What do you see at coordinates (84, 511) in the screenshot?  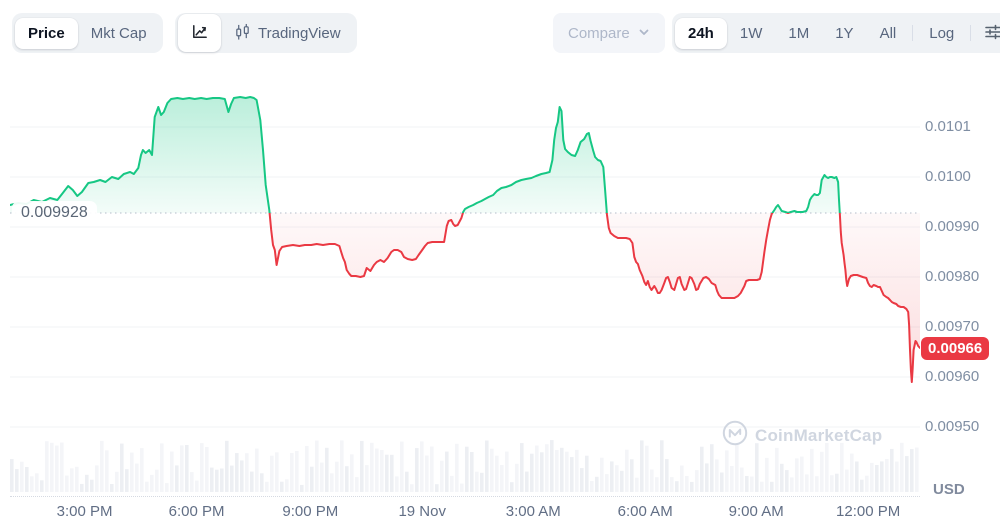 I see `x-tick-3-00-pm: 3:00 PM` at bounding box center [84, 511].